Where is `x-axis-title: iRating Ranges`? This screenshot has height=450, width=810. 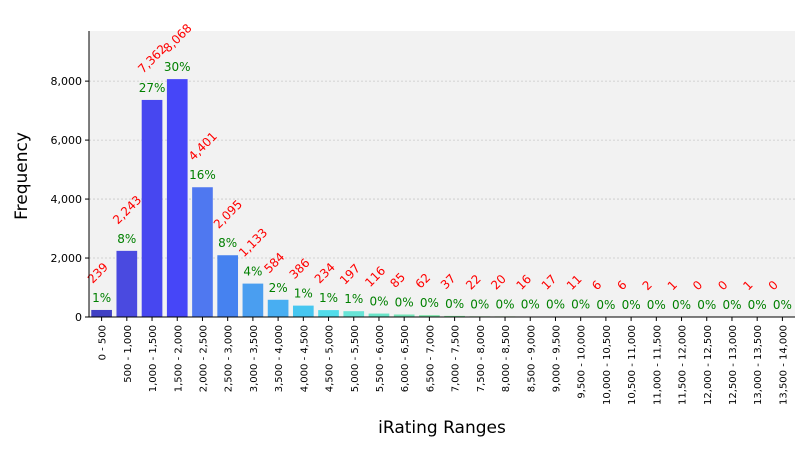
x-axis-title: iRating Ranges is located at coordinates (442, 428).